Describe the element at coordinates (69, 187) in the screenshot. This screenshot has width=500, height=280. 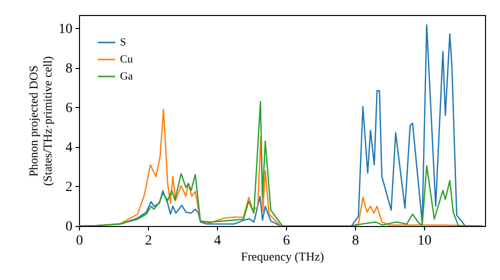
I see `y-tick-label: 2` at that location.